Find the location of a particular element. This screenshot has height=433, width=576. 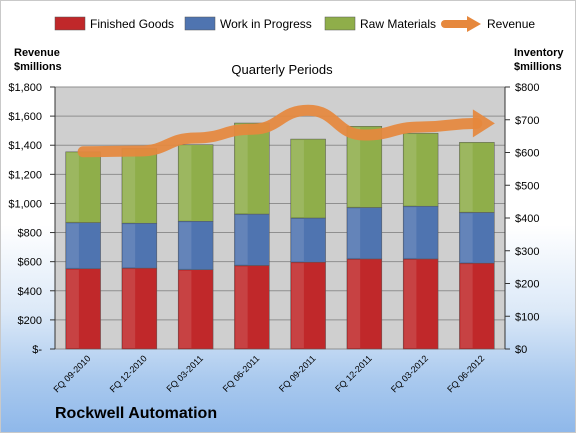

left-tick-label: $1,000 is located at coordinates (25, 204).